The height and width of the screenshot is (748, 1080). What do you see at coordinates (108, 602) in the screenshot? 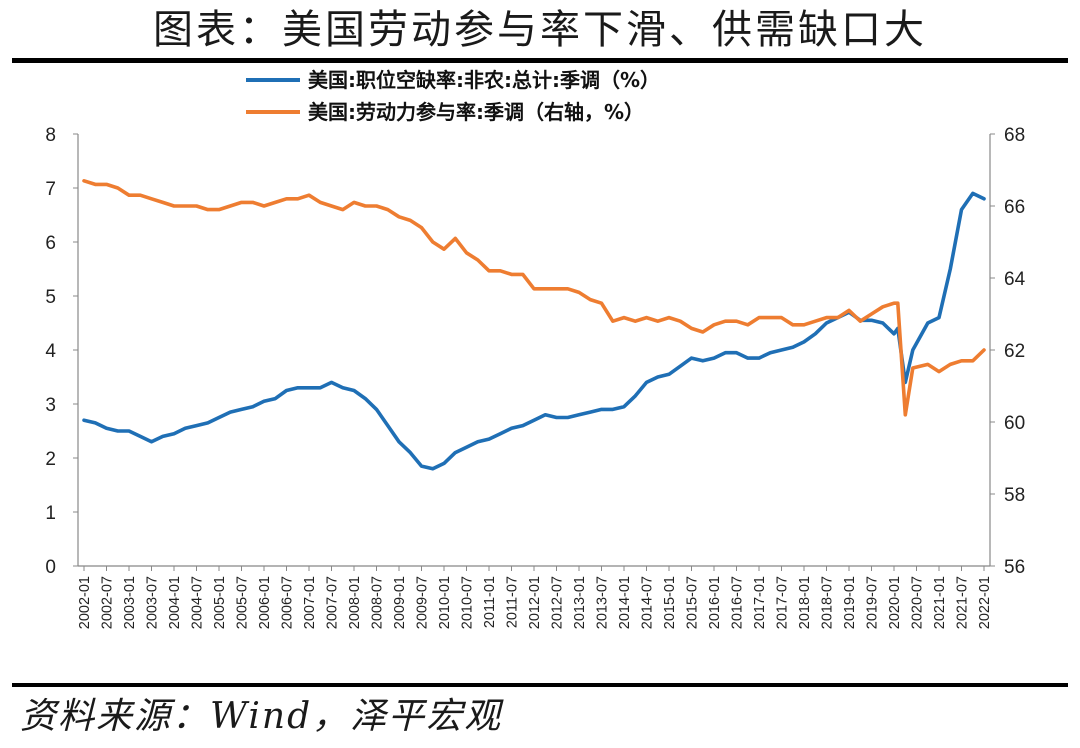
I see `x-tick-label: 2002-07` at bounding box center [108, 602].